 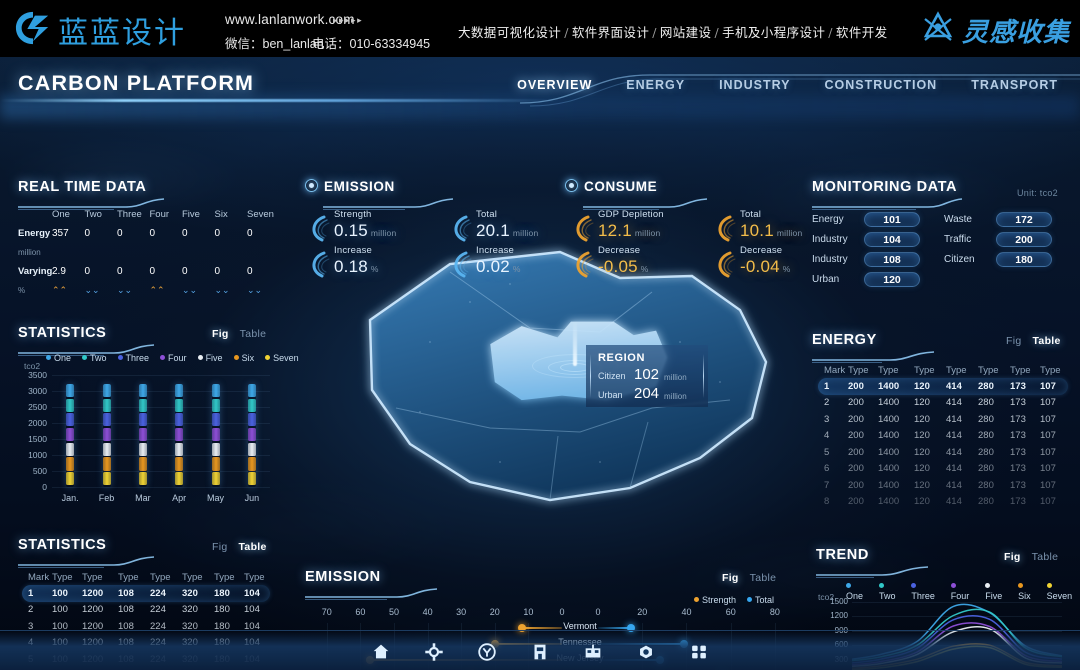 I want to click on realtime-col-6: Seven, so click(x=260, y=214).